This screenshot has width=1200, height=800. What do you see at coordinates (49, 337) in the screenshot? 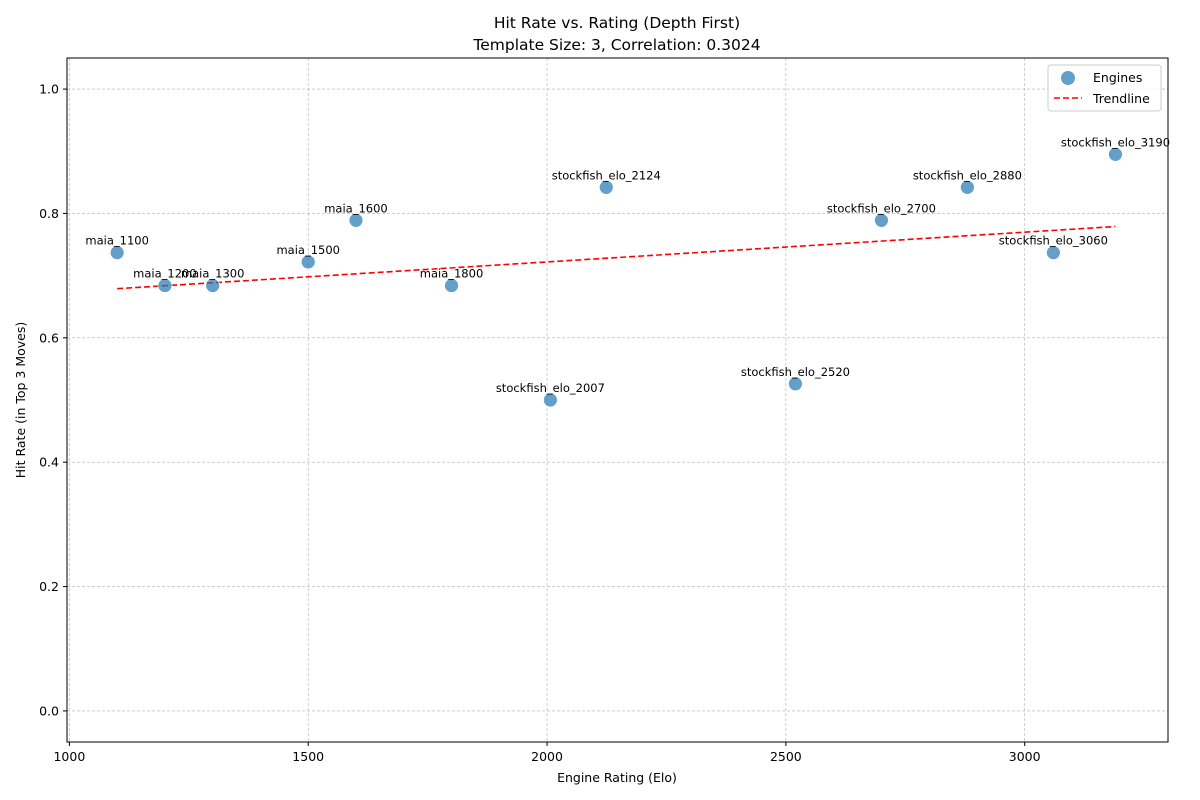
I see `y-tick-label: 0.6` at bounding box center [49, 337].